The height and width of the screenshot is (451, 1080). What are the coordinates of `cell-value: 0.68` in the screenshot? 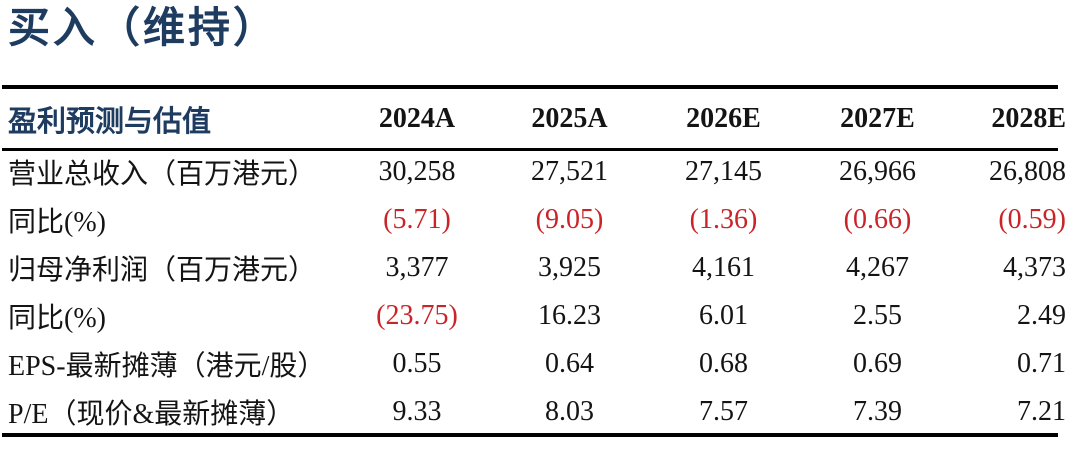 It's located at (723, 363).